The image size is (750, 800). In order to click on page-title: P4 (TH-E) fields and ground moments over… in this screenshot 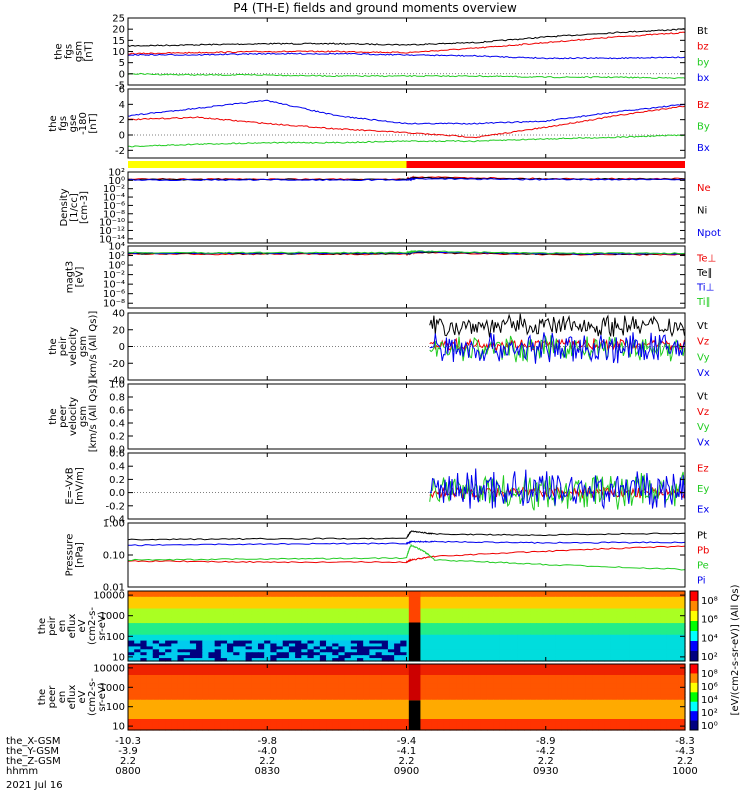, I will do `click(375, 8)`.